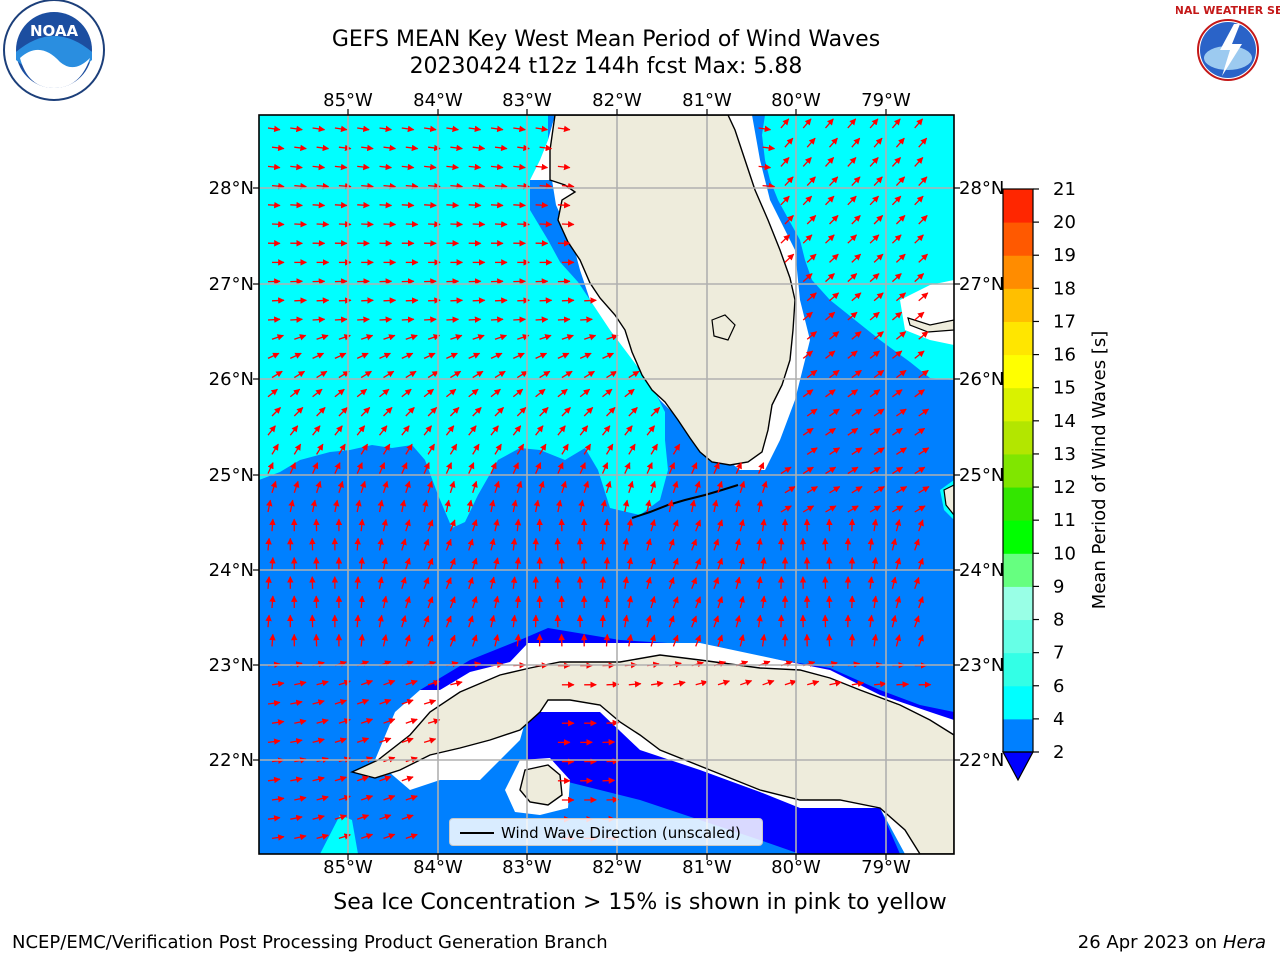 The height and width of the screenshot is (960, 1280). Describe the element at coordinates (463, 321) in the screenshot. I see `ocean-cyan-gulf` at that location.